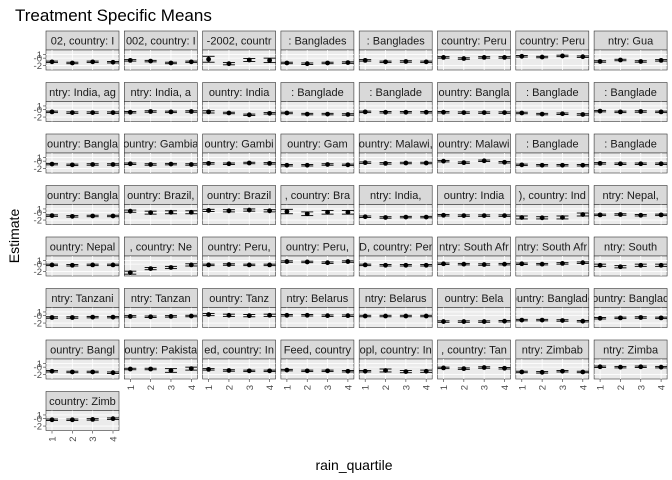 The height and width of the screenshot is (480, 672). I want to click on y-tick-label: -0, so click(38, 316).